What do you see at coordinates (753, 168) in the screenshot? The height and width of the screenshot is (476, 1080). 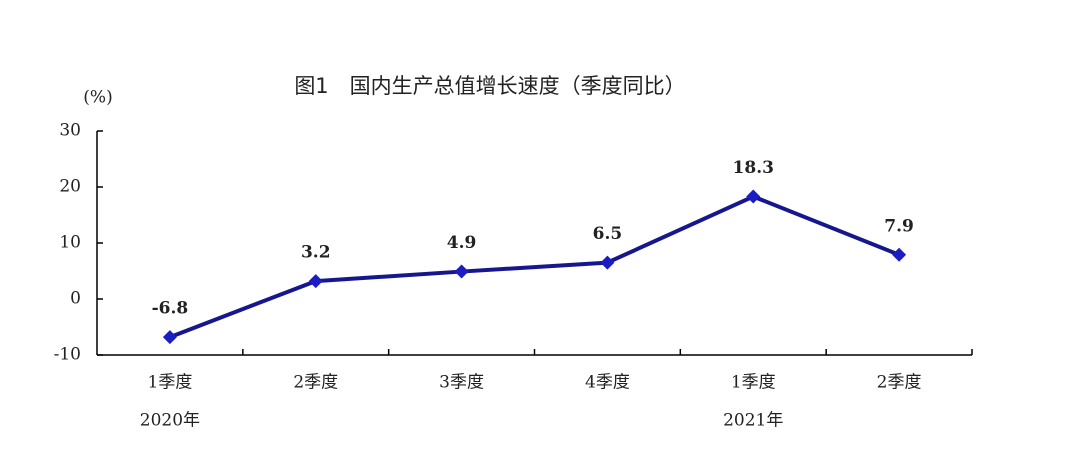 I see `data-label: 18.3` at bounding box center [753, 168].